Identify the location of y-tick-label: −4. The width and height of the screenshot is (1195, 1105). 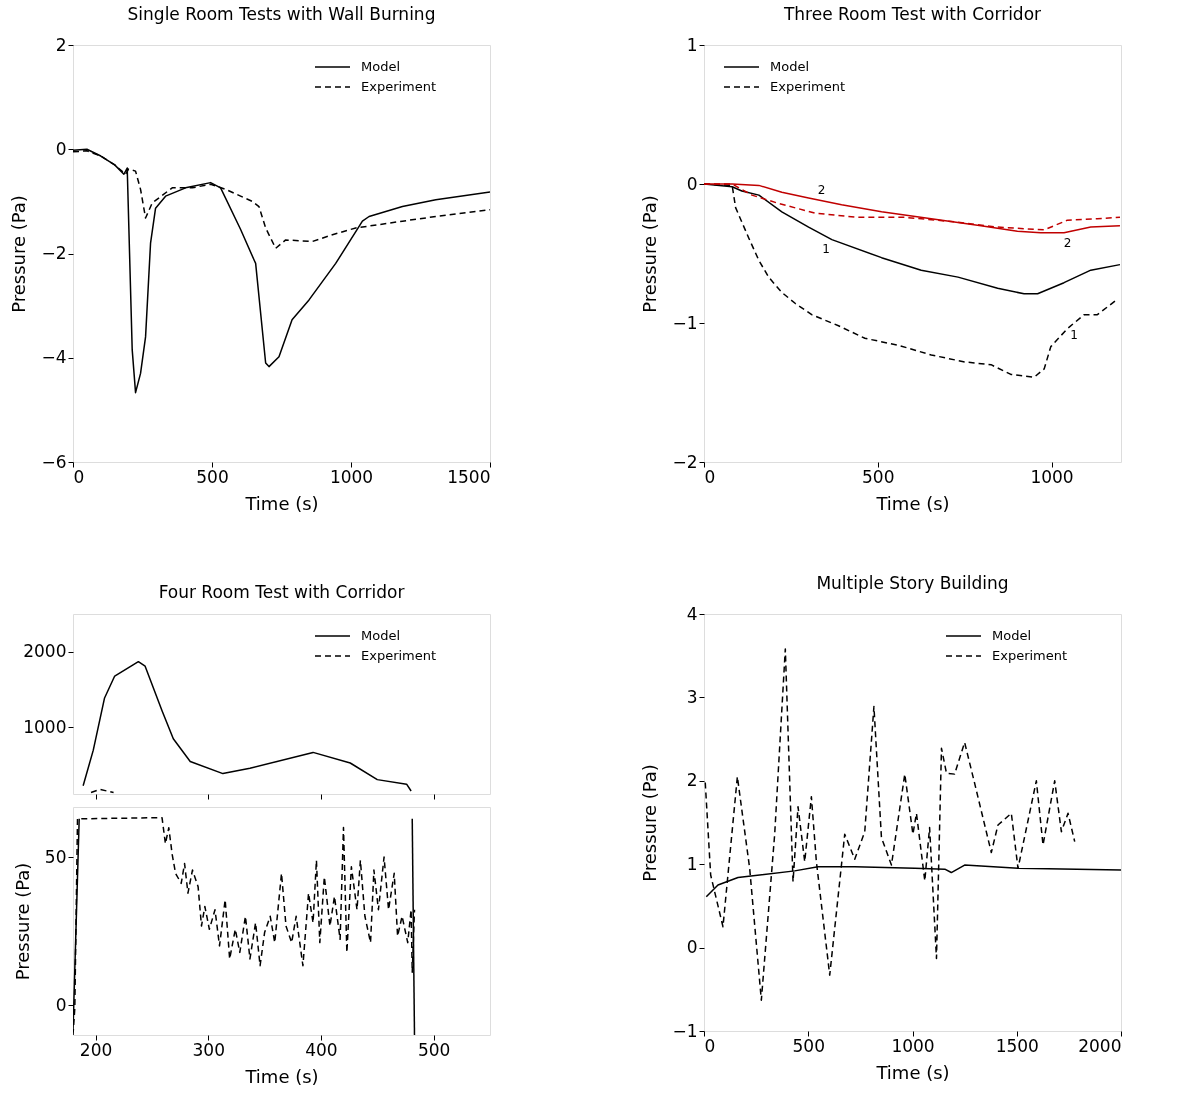
(54, 357).